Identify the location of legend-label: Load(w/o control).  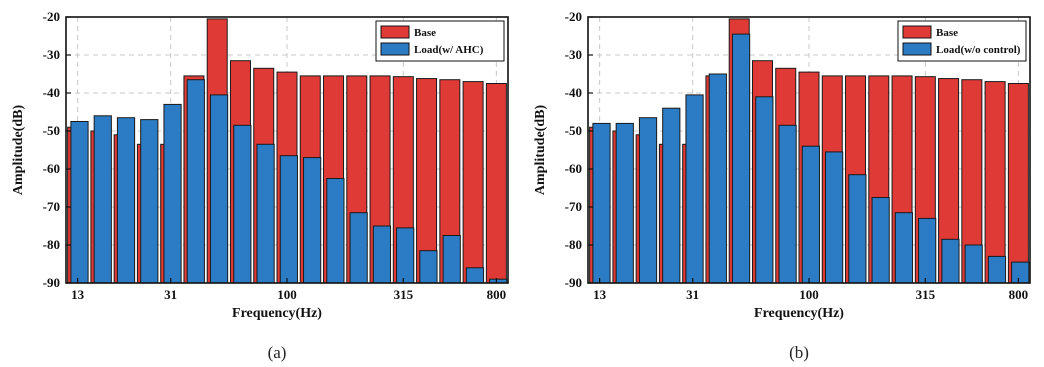
(978, 50).